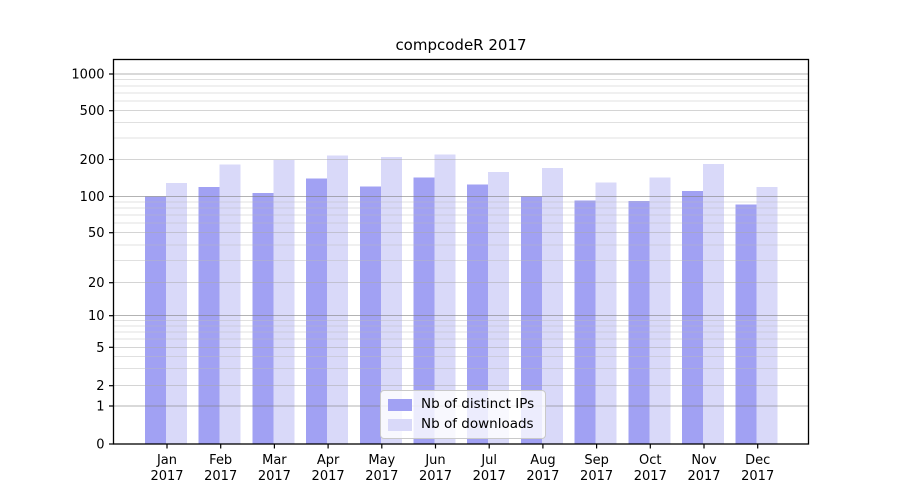 This screenshot has height=500, width=900. Describe the element at coordinates (692, 317) in the screenshot. I see `bar-distinct-ips-nov` at that location.